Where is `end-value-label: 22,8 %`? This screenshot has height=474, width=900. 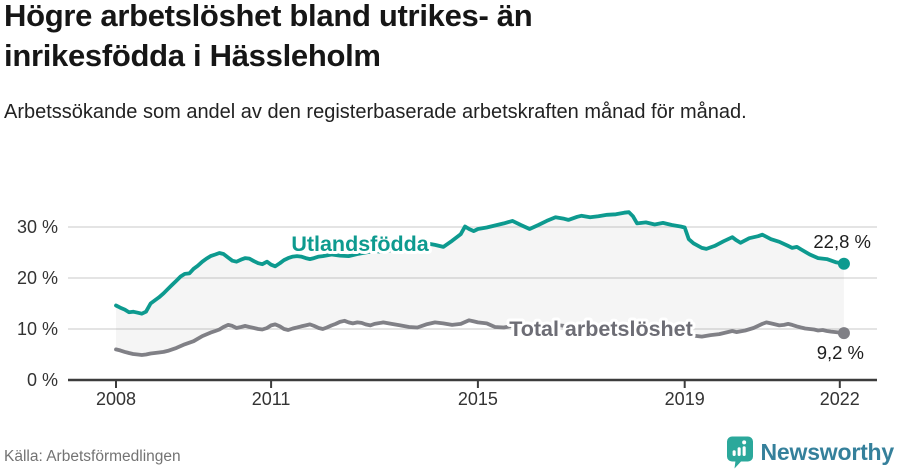
end-value-label: 22,8 % is located at coordinates (842, 241).